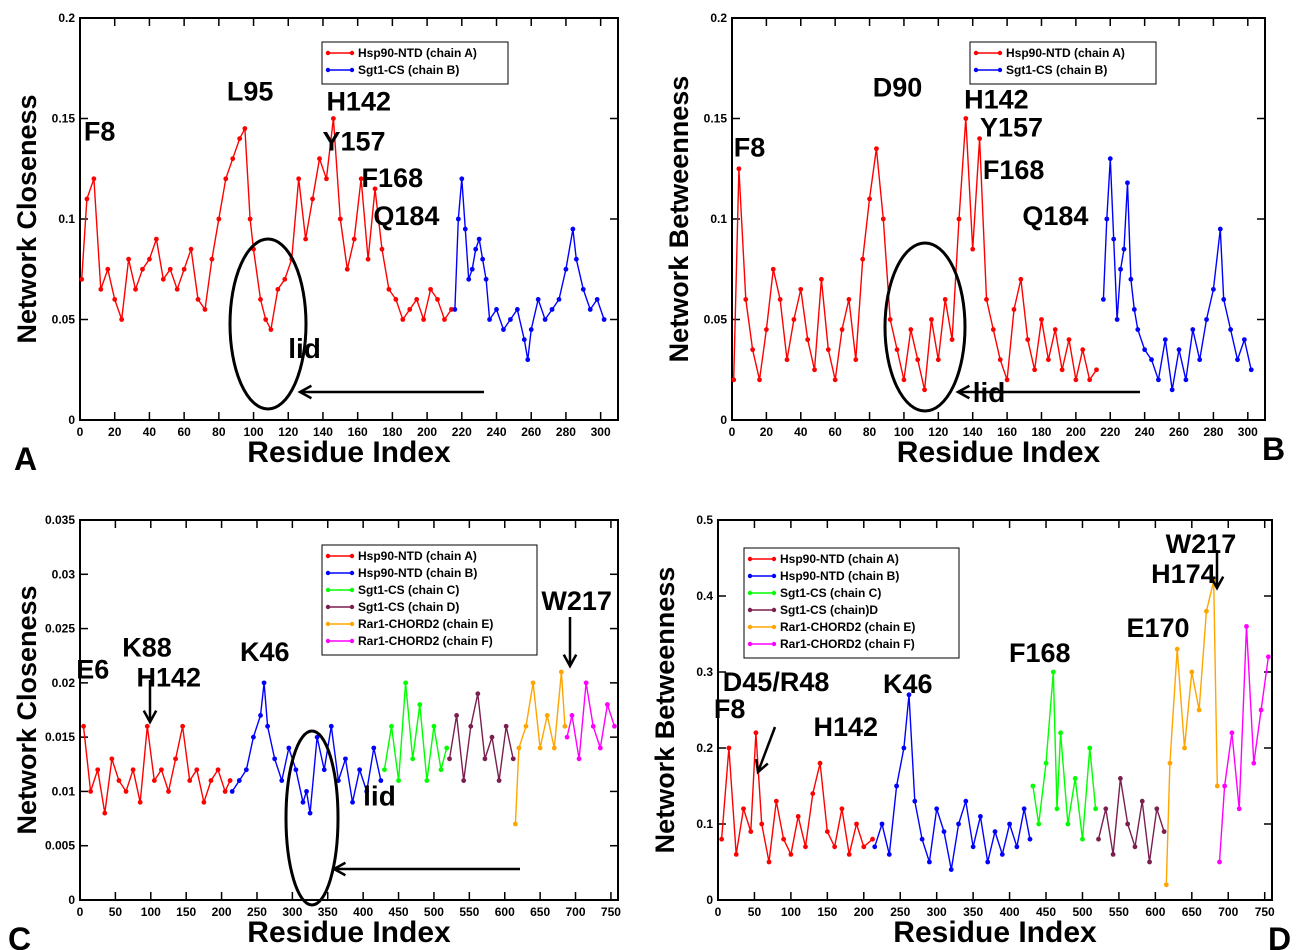  What do you see at coordinates (1155, 912) in the screenshot?
I see `x-tick-label: 600` at bounding box center [1155, 912].